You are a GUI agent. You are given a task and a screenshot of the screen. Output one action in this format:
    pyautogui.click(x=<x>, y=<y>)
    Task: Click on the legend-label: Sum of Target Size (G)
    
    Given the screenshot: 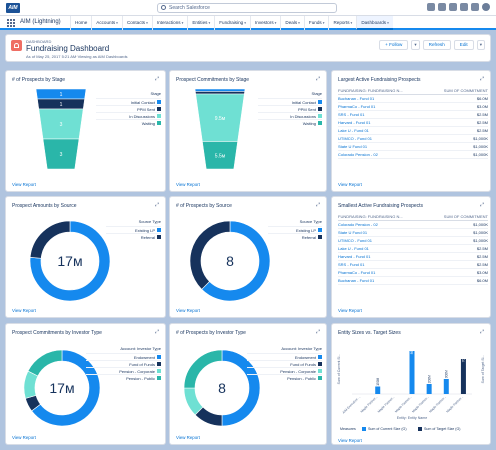 What is the action you would take?
    pyautogui.click(x=442, y=429)
    